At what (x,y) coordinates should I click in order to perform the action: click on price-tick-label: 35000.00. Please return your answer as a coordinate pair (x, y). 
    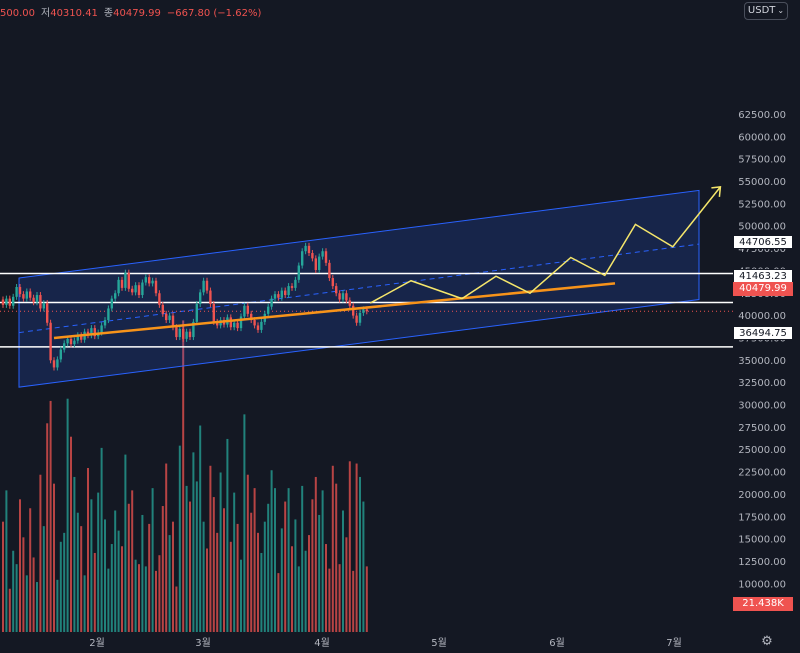
    Looking at the image, I should click on (762, 361).